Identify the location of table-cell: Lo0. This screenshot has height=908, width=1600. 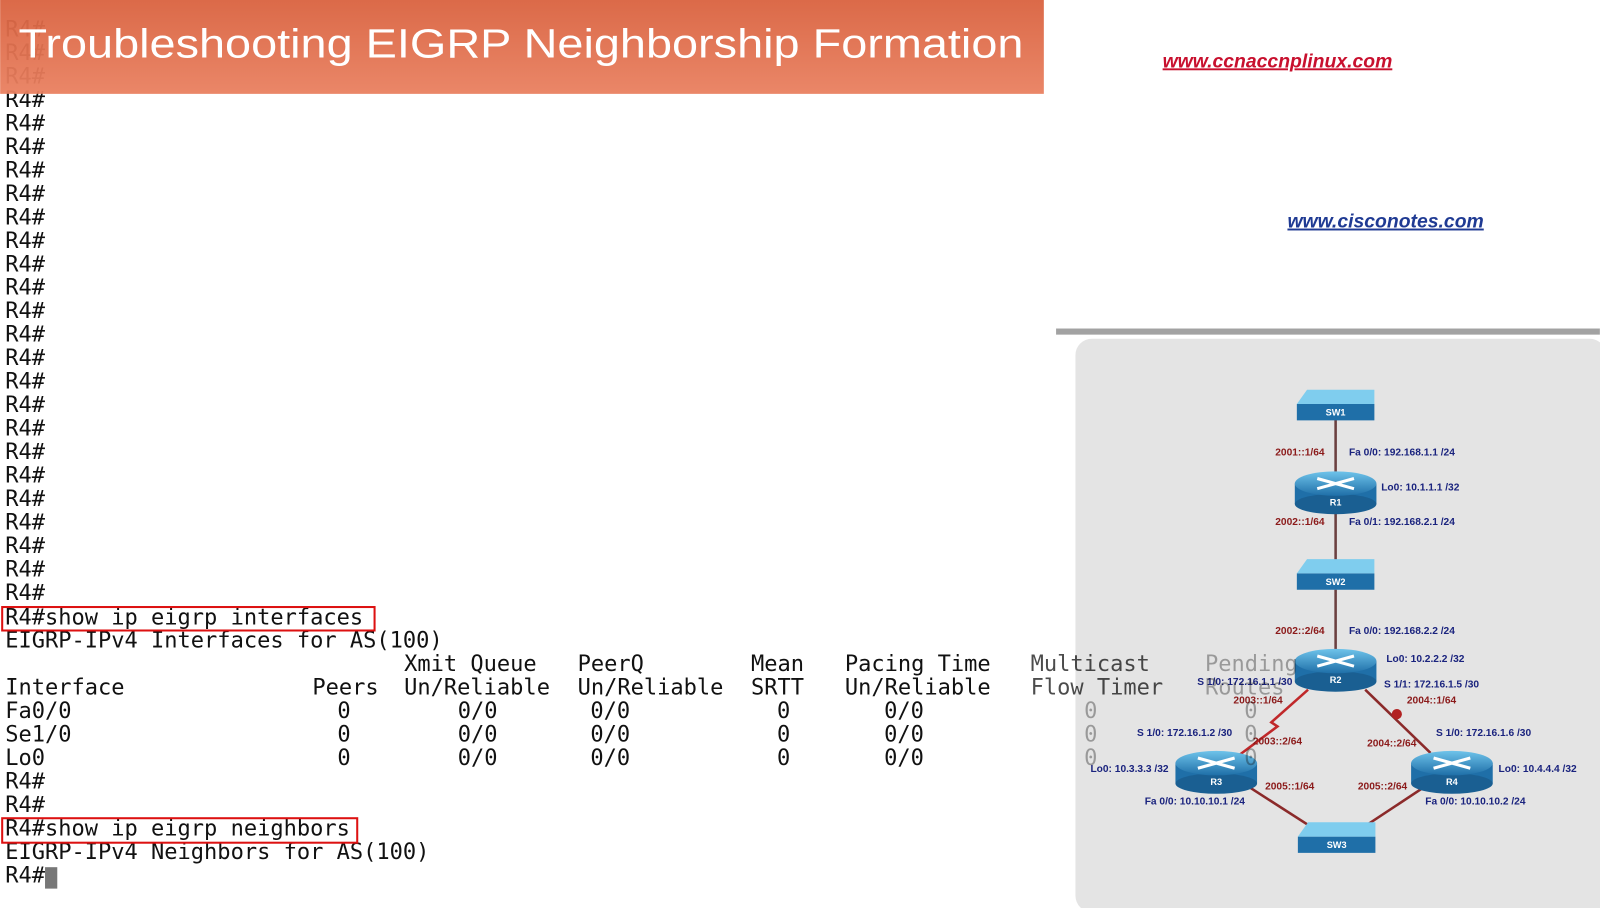
(25, 758).